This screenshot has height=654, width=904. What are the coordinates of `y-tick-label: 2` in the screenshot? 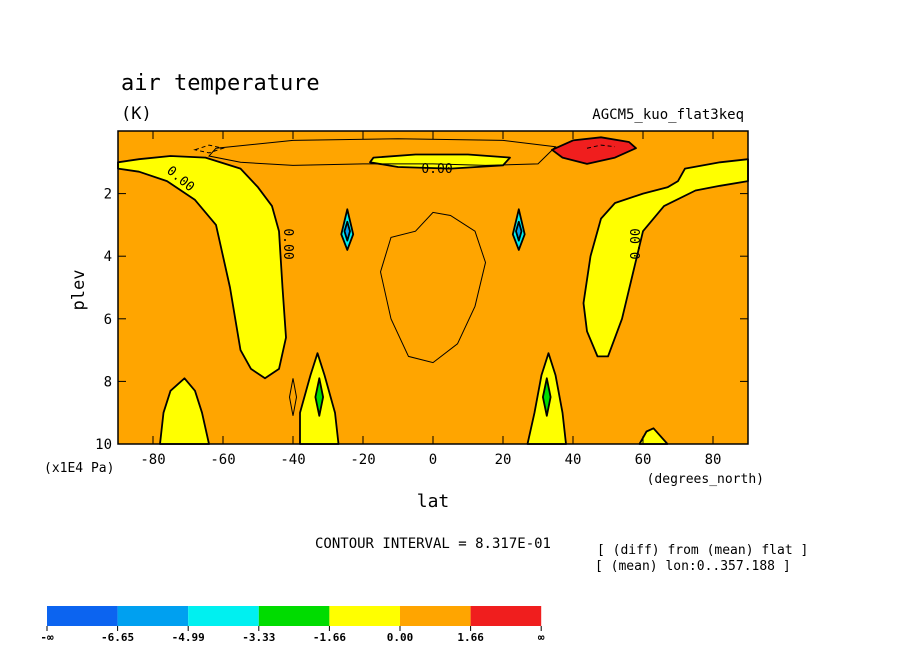 It's located at (108, 195).